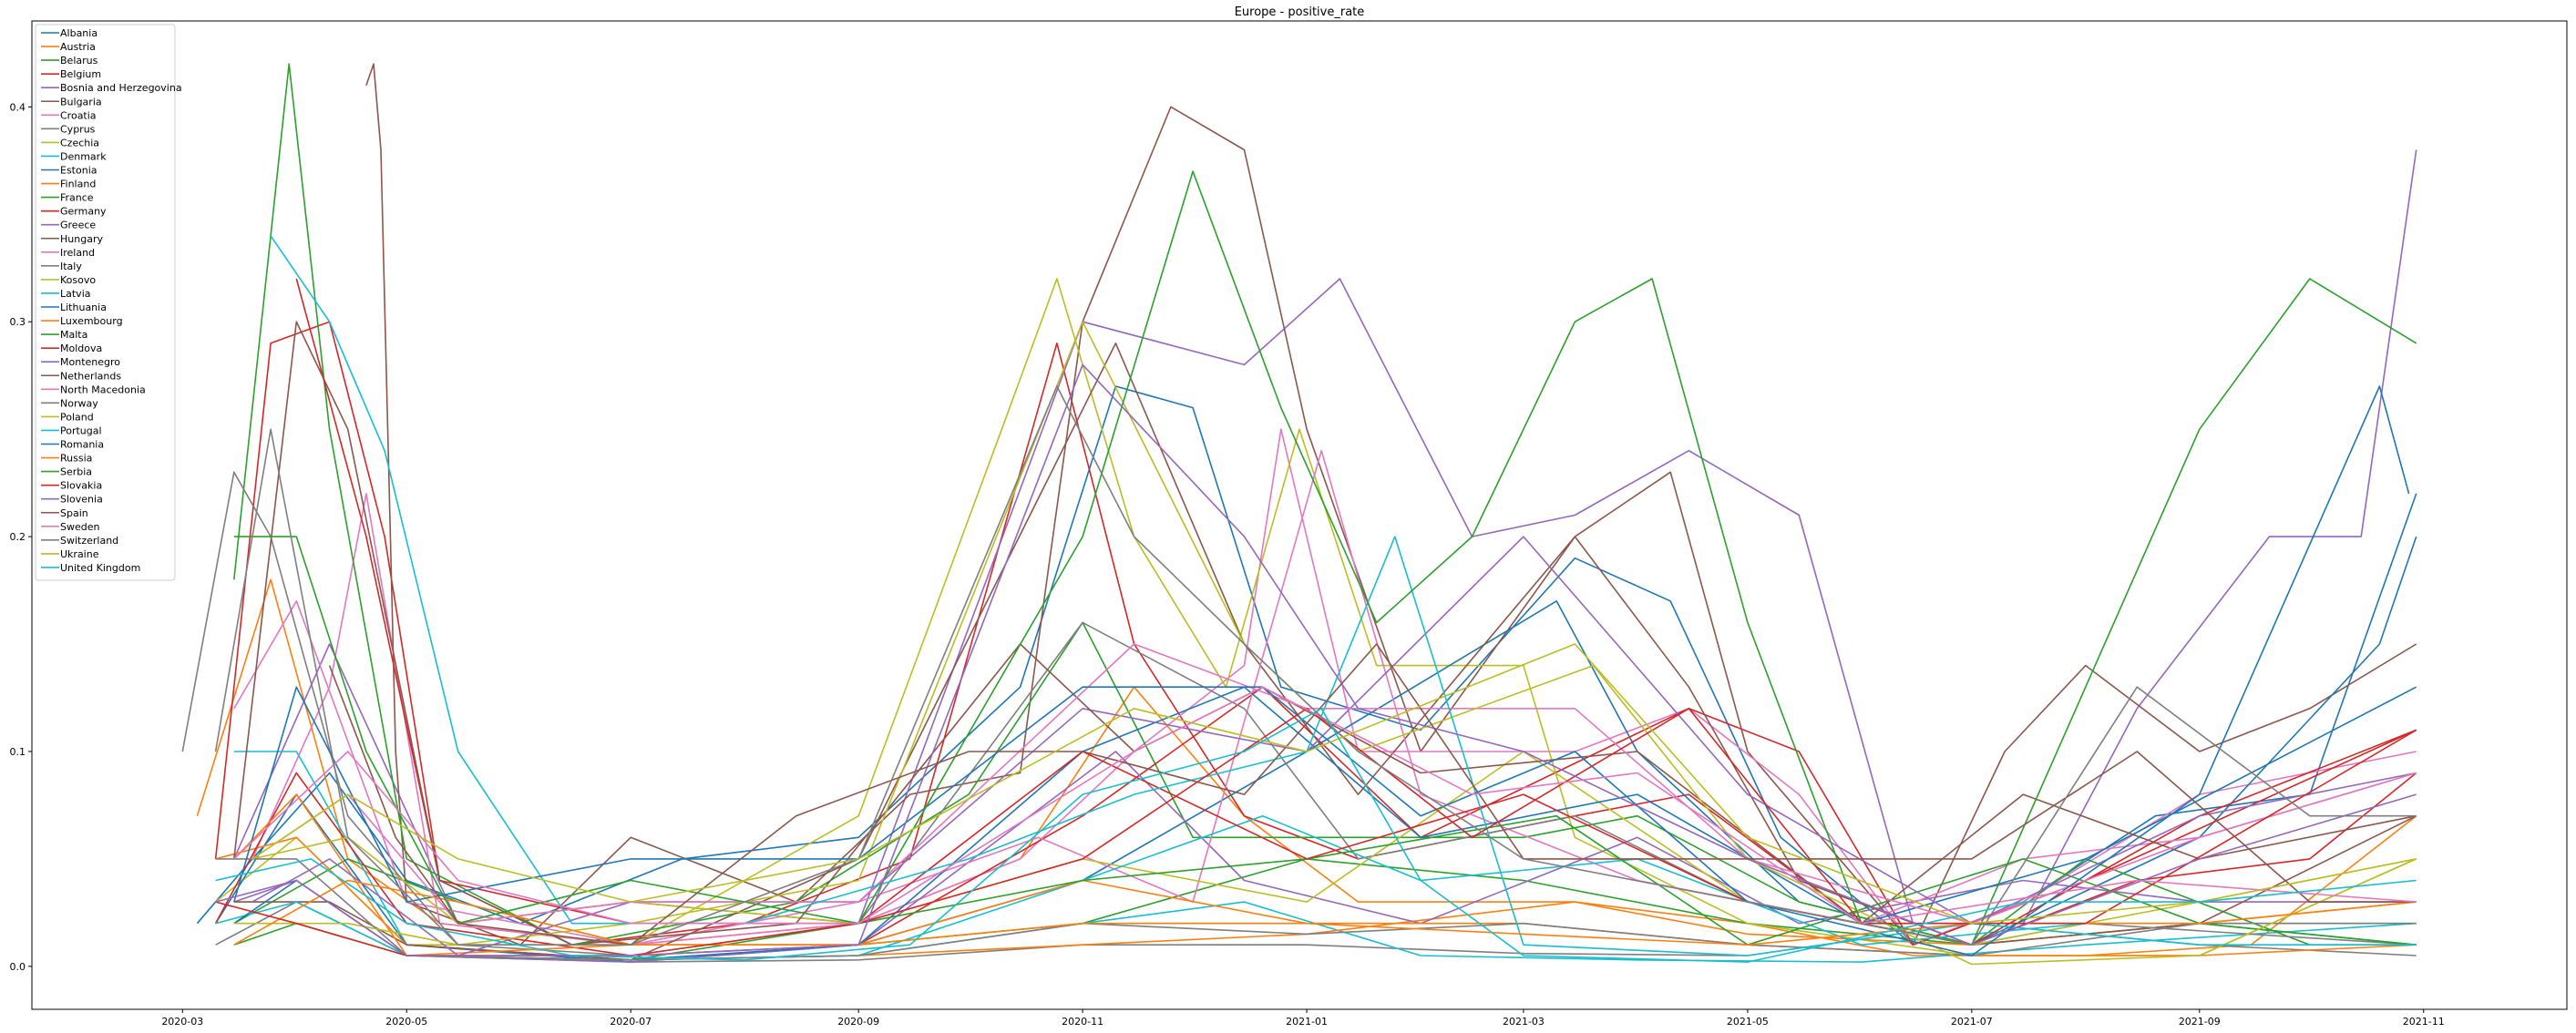  What do you see at coordinates (79, 527) in the screenshot?
I see `legend-label: Sweden` at bounding box center [79, 527].